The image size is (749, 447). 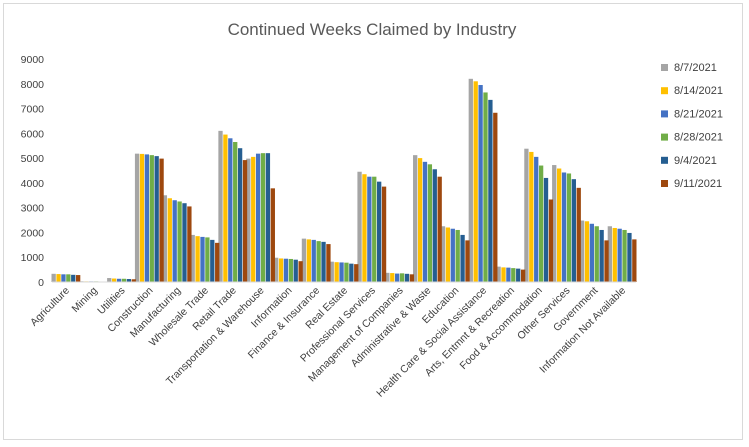 What do you see at coordinates (372, 29) in the screenshot?
I see `chart-title: Continued Weeks Claimed by Industry` at bounding box center [372, 29].